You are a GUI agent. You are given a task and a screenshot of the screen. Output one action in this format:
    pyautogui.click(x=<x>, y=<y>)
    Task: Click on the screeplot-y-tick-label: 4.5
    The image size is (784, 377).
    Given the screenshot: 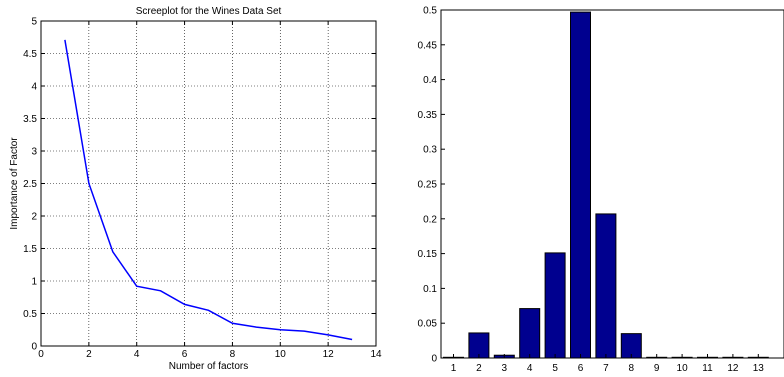 What is the action you would take?
    pyautogui.click(x=30, y=54)
    